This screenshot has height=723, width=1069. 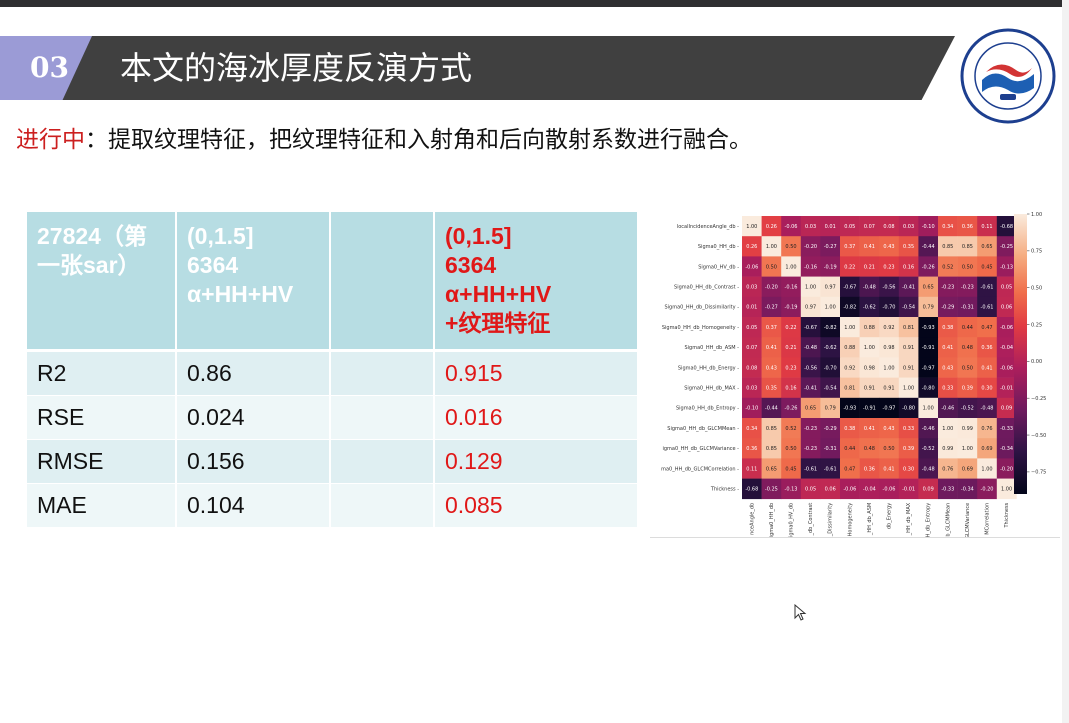 I want to click on heatmap-cell-label: -0.34, so click(x=967, y=490).